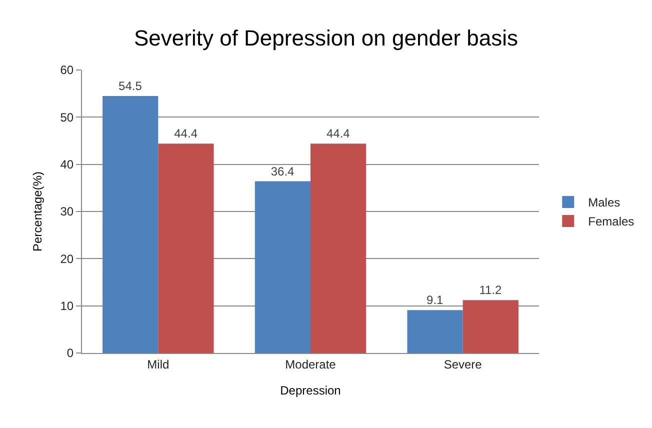  What do you see at coordinates (37, 211) in the screenshot?
I see `y-axis-title: Percentage(%)` at bounding box center [37, 211].